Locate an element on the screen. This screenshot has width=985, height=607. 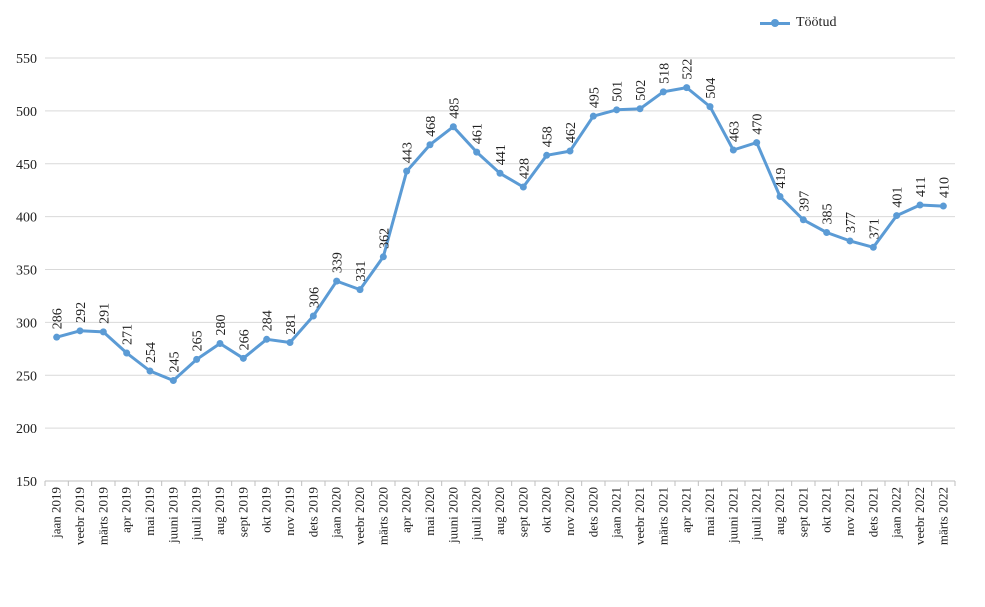
x-tick-label: mai 2019 is located at coordinates (149, 511).